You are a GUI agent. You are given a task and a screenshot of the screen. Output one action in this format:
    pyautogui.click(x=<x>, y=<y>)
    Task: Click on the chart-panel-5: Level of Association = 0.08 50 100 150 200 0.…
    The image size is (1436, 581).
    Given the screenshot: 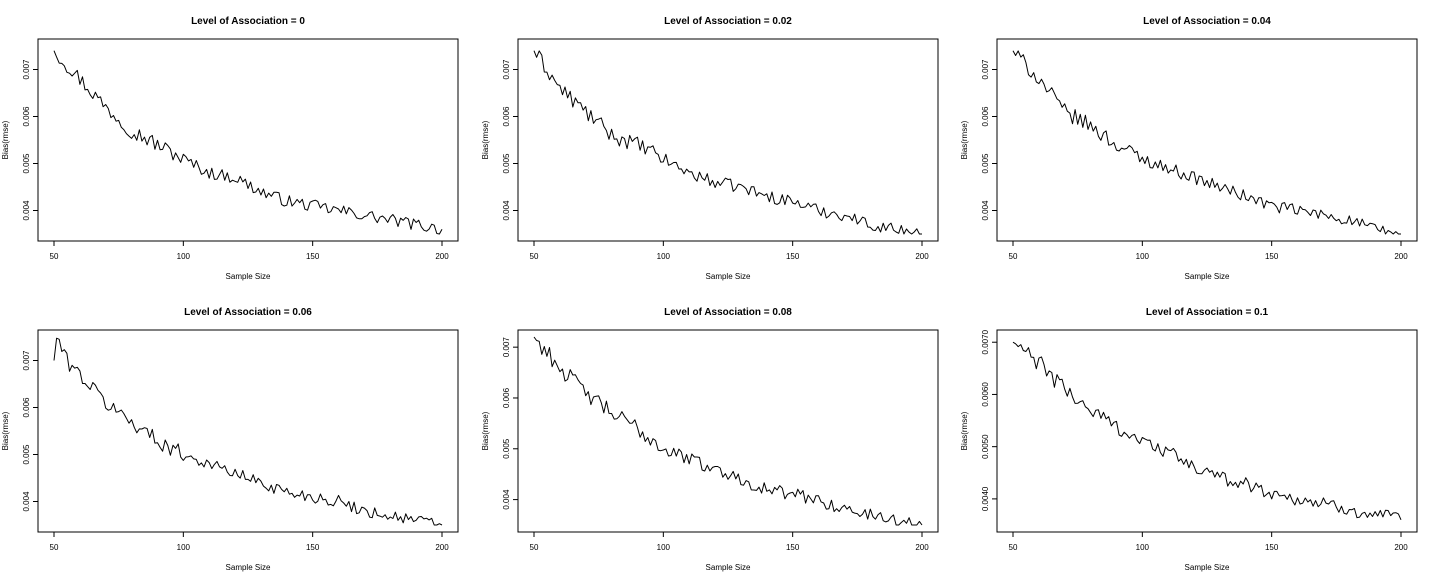 What is the action you would take?
    pyautogui.click(x=710, y=439)
    